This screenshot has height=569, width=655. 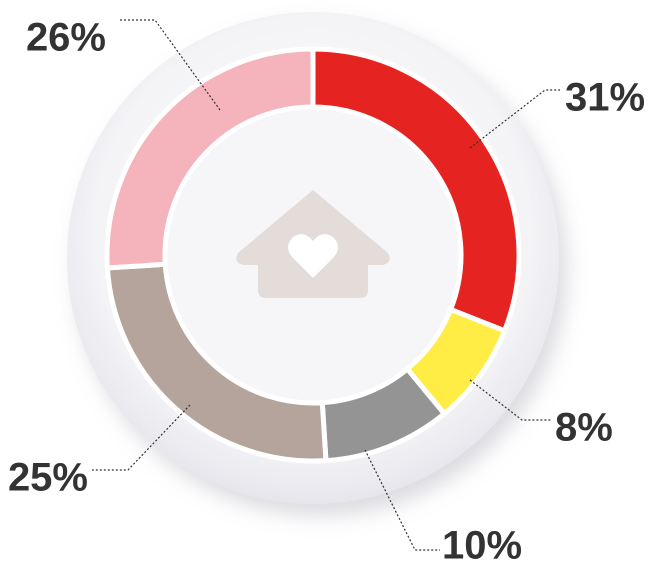 I want to click on value-label: 8%, so click(x=584, y=428).